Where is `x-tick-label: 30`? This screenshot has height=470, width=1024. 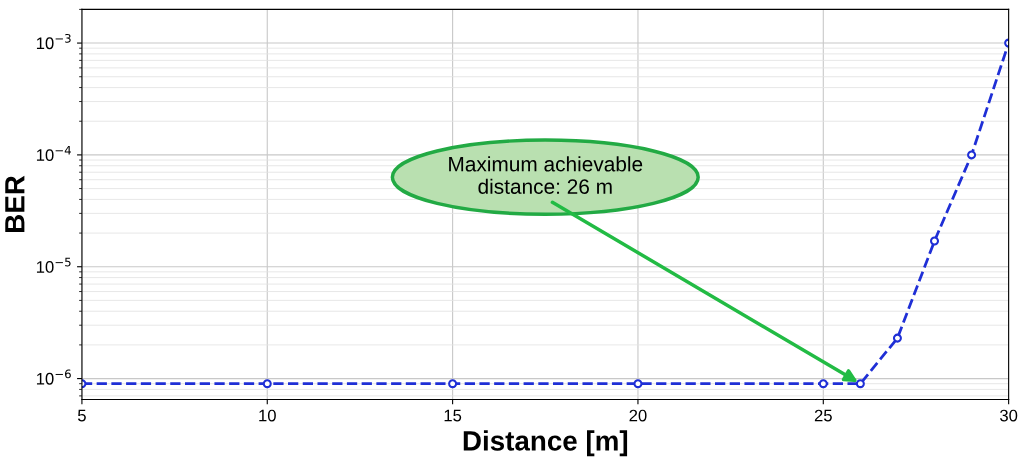
x-tick-label: 30 is located at coordinates (1009, 415).